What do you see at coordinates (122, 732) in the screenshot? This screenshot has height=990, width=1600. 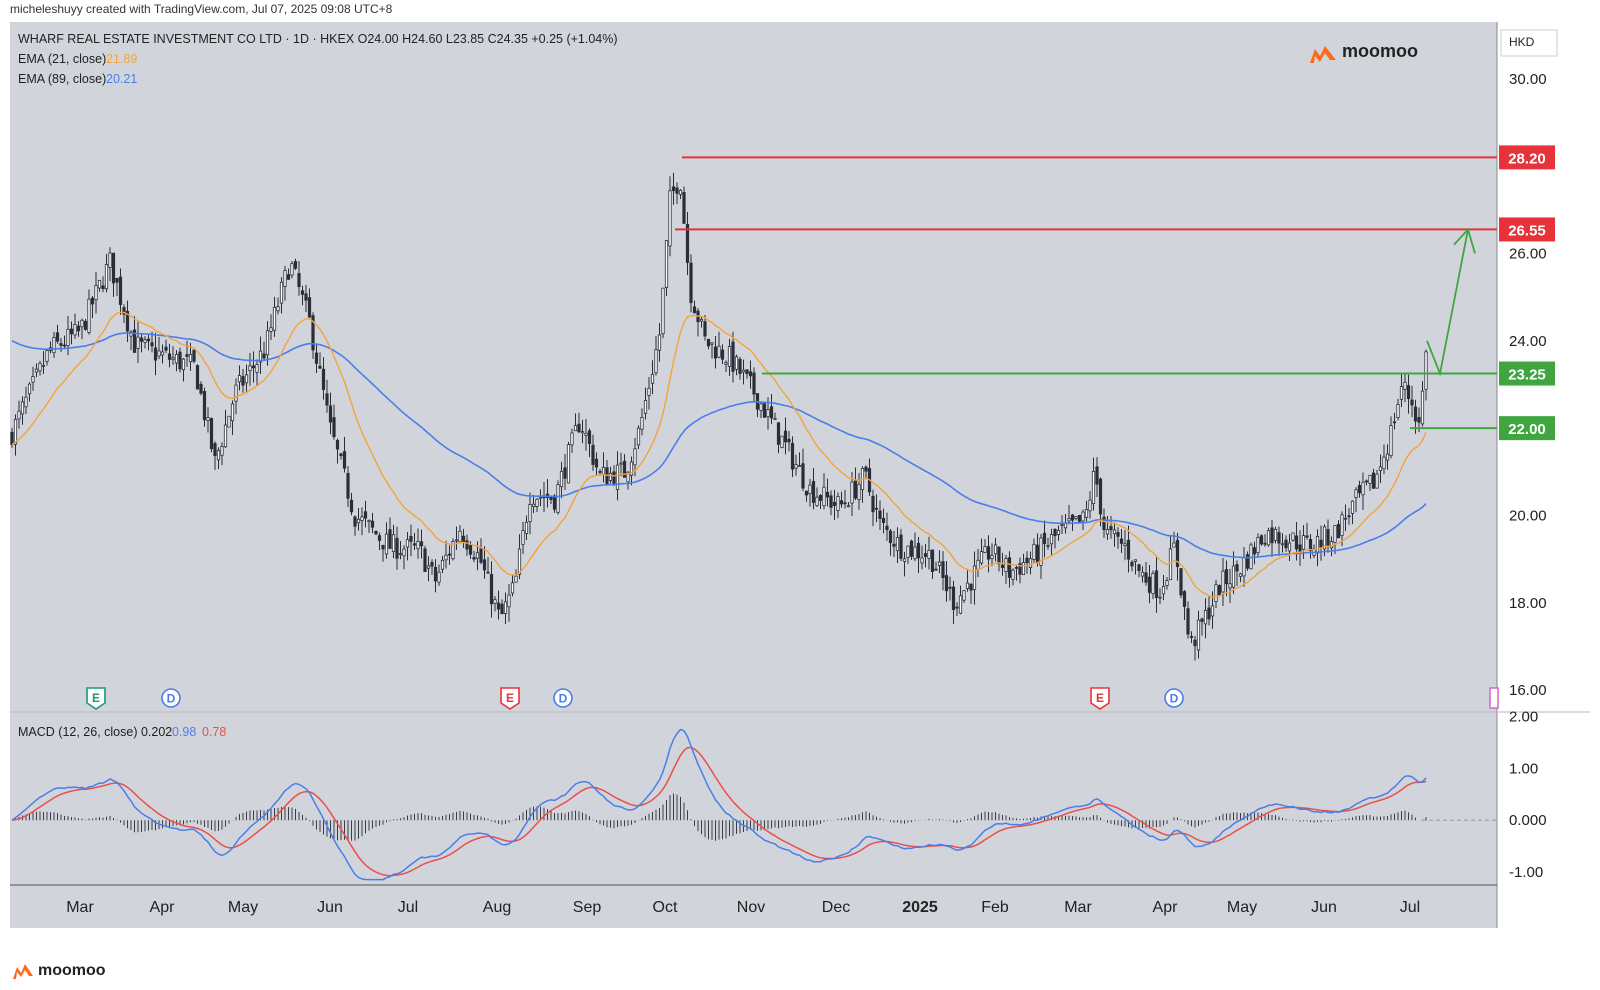 I see `macd-legend: MACD (12, 26, close) 0.202 0.98 0.78` at bounding box center [122, 732].